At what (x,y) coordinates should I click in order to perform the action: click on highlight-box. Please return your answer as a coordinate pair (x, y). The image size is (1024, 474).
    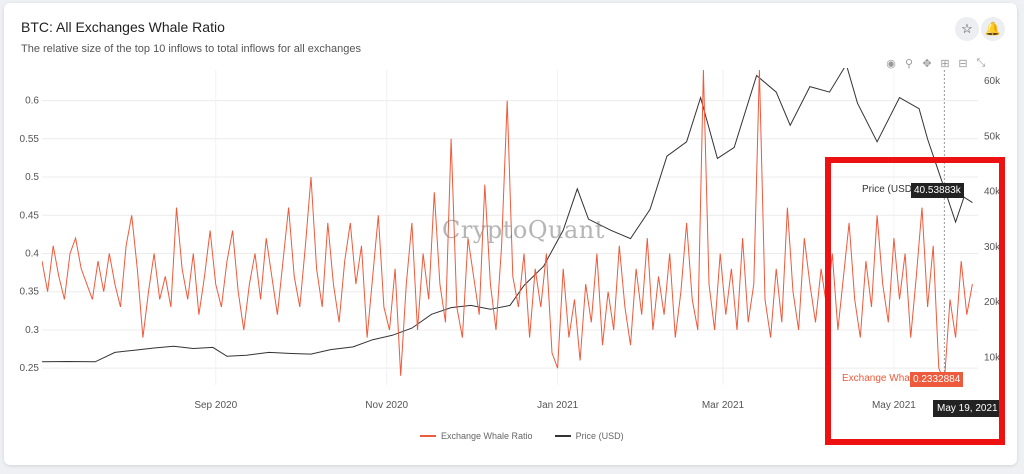
    Looking at the image, I should click on (915, 301).